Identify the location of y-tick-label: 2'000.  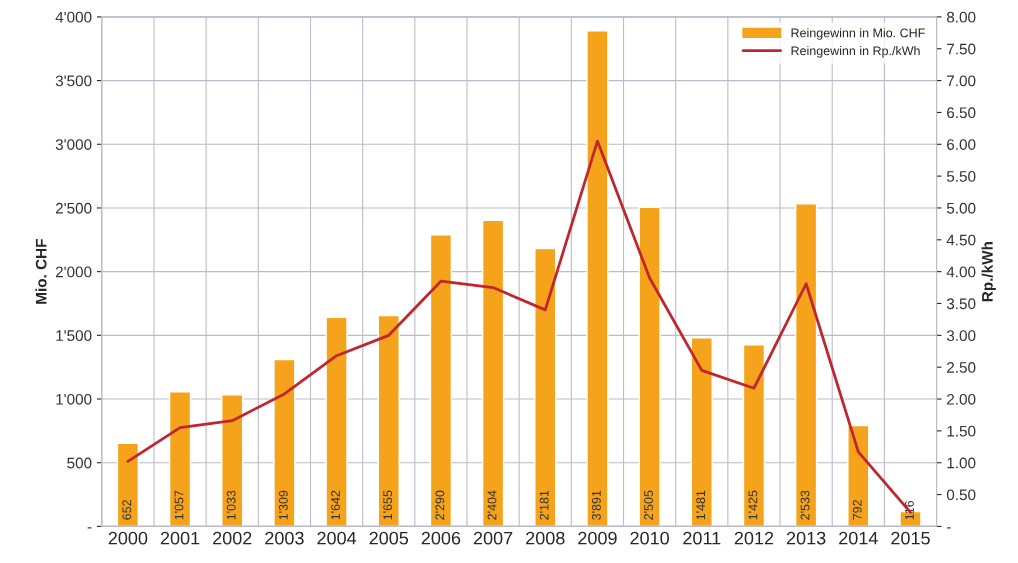
(73, 272).